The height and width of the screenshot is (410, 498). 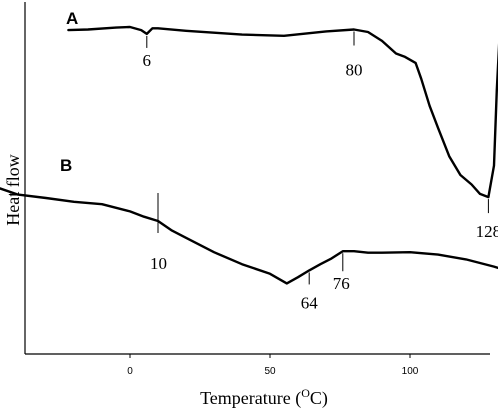 I want to click on annotation-label: 80, so click(x=354, y=70).